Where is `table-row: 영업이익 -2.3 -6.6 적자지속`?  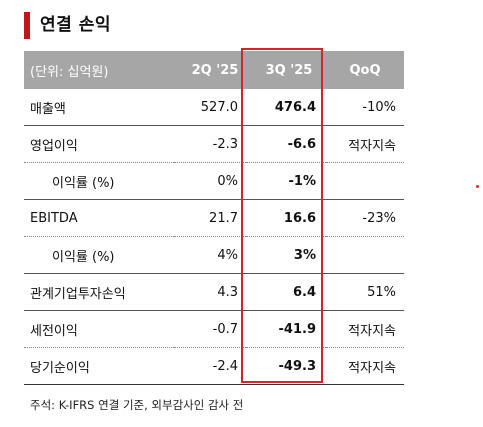
table-row: 영업이익 -2.3 -6.6 적자지속 is located at coordinates (214, 144).